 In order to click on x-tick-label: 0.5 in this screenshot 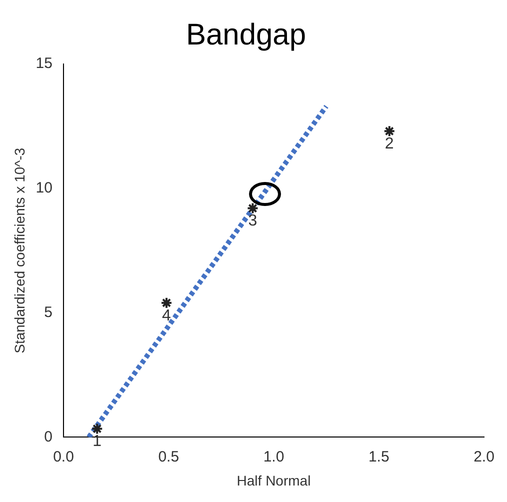, I will do `click(169, 457)`.